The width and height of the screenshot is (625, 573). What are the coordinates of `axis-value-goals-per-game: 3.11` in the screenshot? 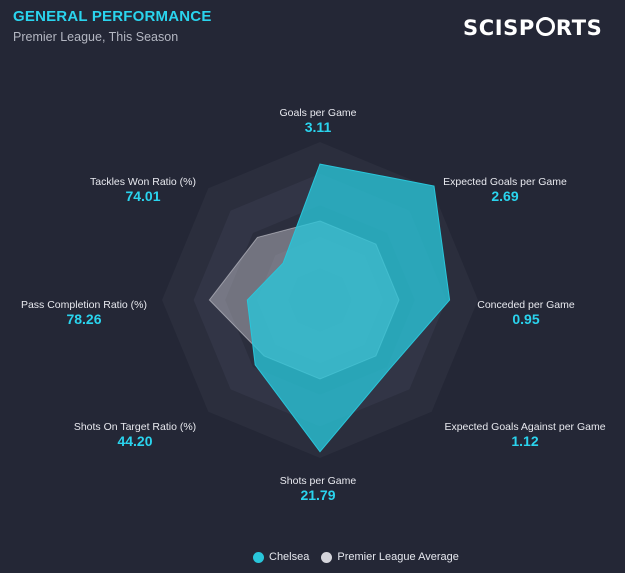 It's located at (318, 127).